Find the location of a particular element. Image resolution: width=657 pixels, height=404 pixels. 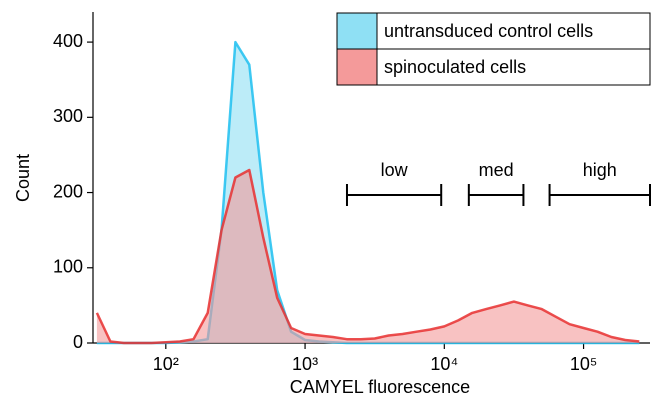

y-tick-label: 200 is located at coordinates (68, 191).